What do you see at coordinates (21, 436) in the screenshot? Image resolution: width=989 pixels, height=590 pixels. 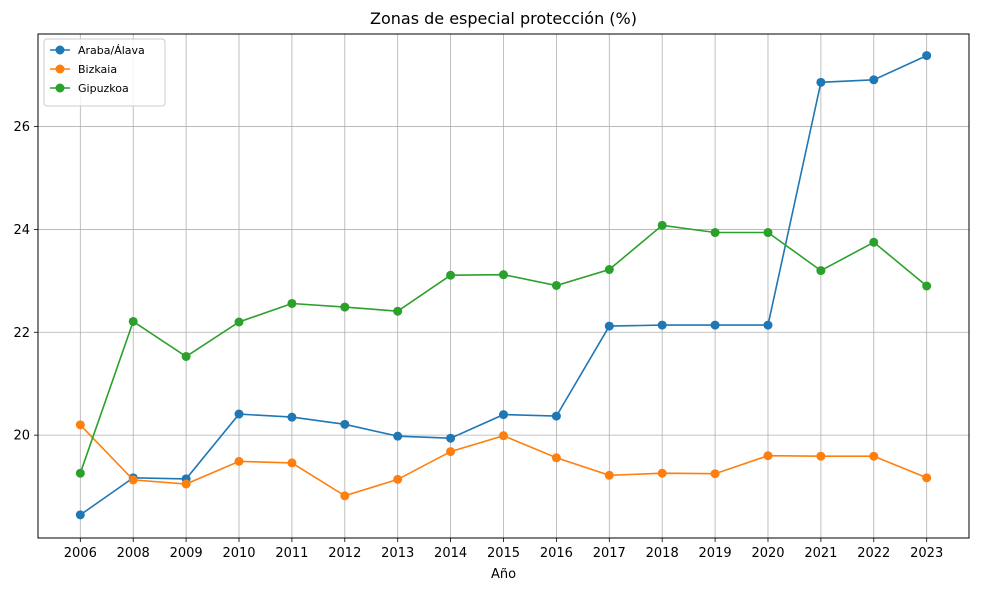 I see `y-tick-label: 20` at bounding box center [21, 436].